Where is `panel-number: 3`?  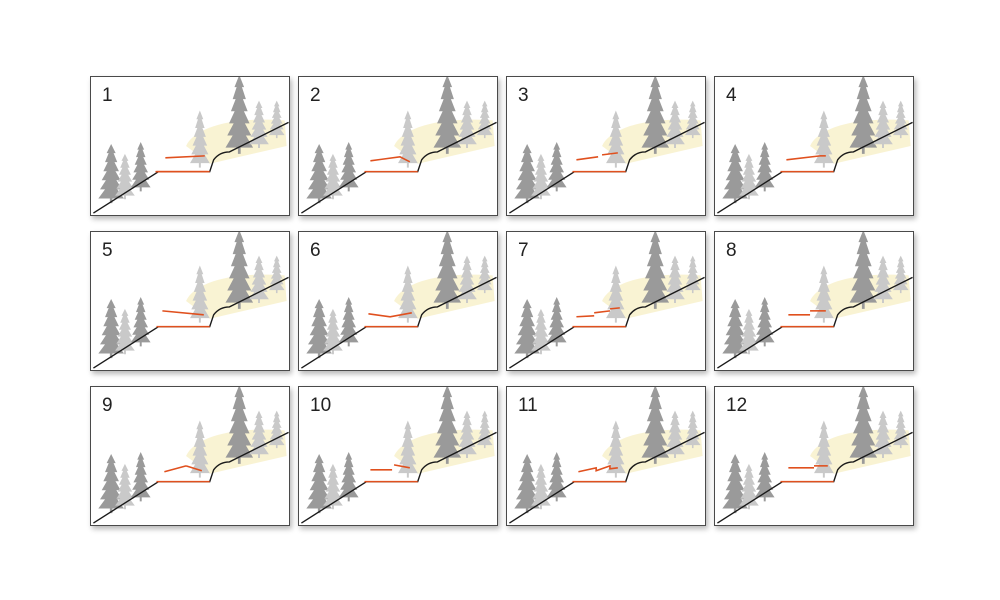 panel-number: 3 is located at coordinates (523, 95).